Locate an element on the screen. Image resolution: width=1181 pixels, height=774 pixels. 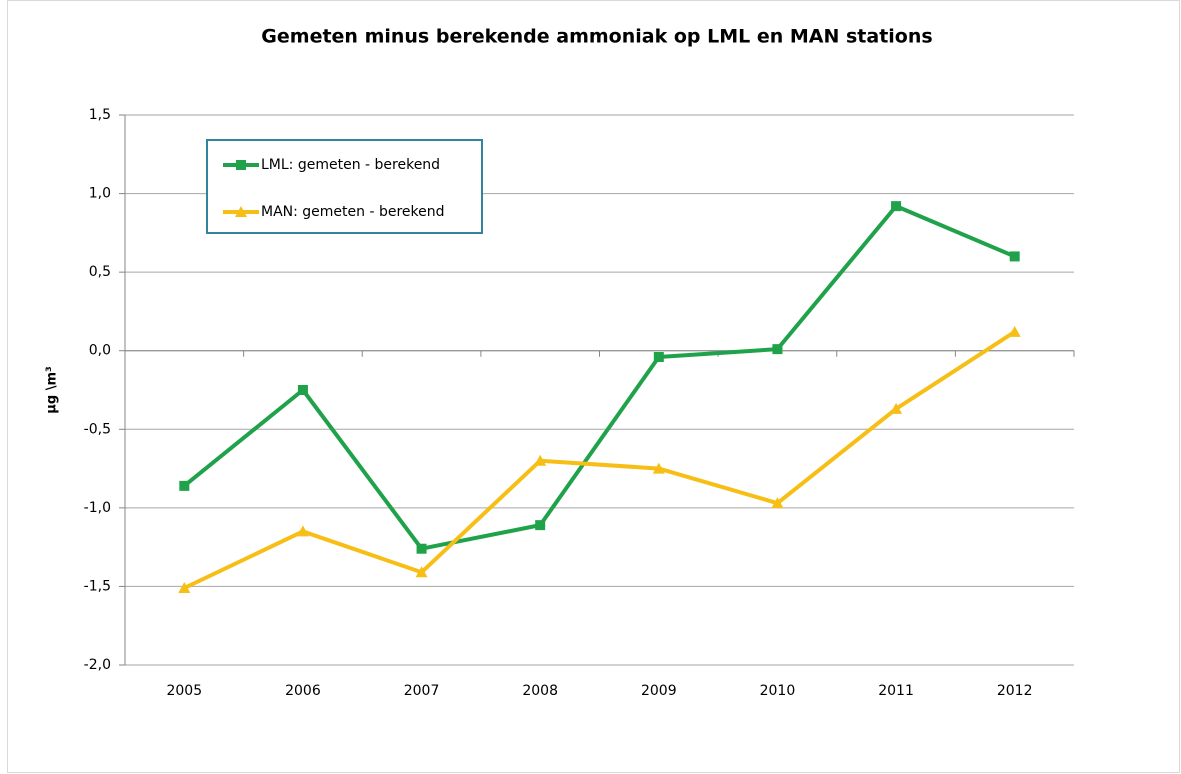
x-tick-label: 2010 is located at coordinates (778, 691).